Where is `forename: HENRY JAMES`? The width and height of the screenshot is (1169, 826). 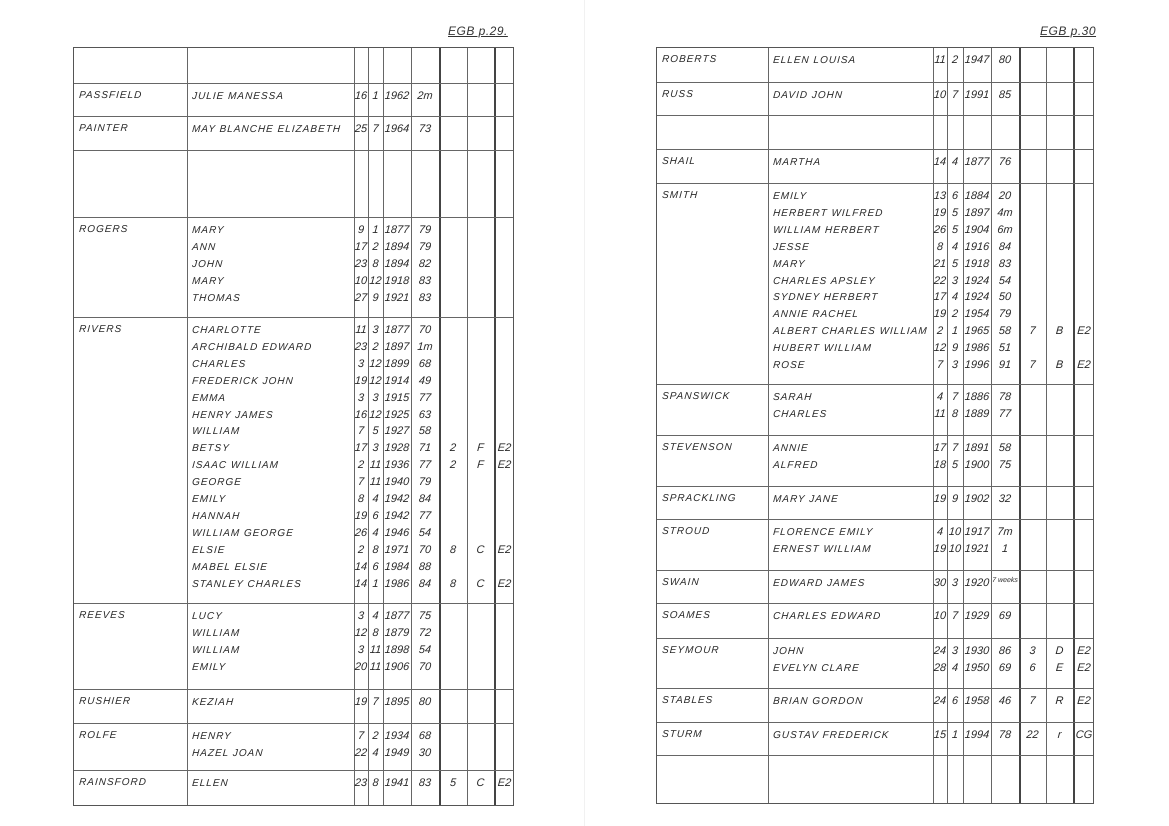
forename: HENRY JAMES is located at coordinates (232, 415).